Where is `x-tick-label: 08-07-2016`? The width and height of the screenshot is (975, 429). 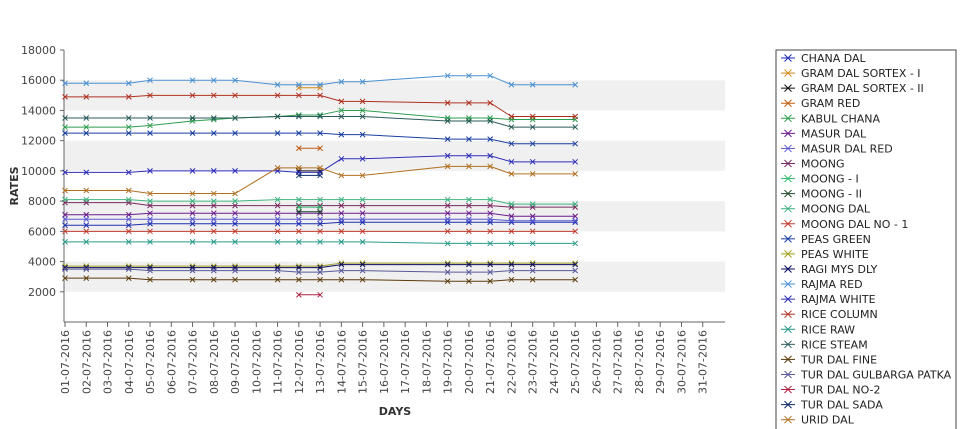
x-tick-label: 08-07-2016 is located at coordinates (214, 362).